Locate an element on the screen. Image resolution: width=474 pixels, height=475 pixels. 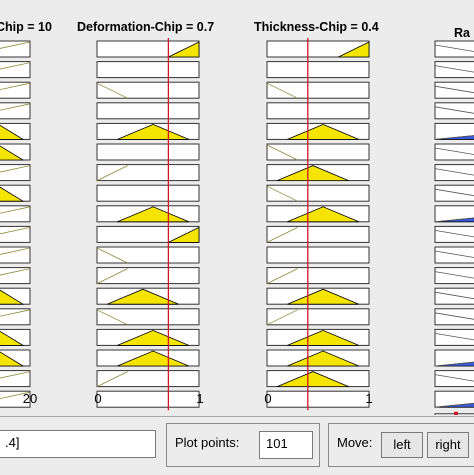
rule-4-col-3-cell is located at coordinates (318, 111).